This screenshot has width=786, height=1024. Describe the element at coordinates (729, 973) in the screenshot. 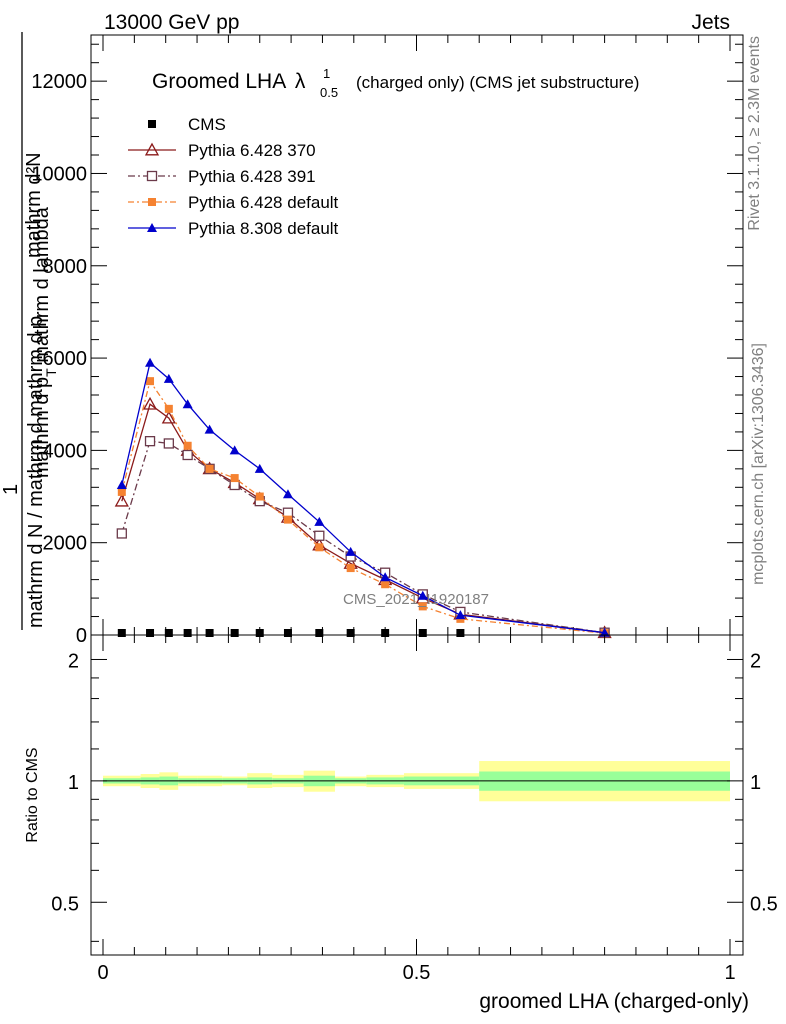

I see `x-tick-label: 1` at that location.